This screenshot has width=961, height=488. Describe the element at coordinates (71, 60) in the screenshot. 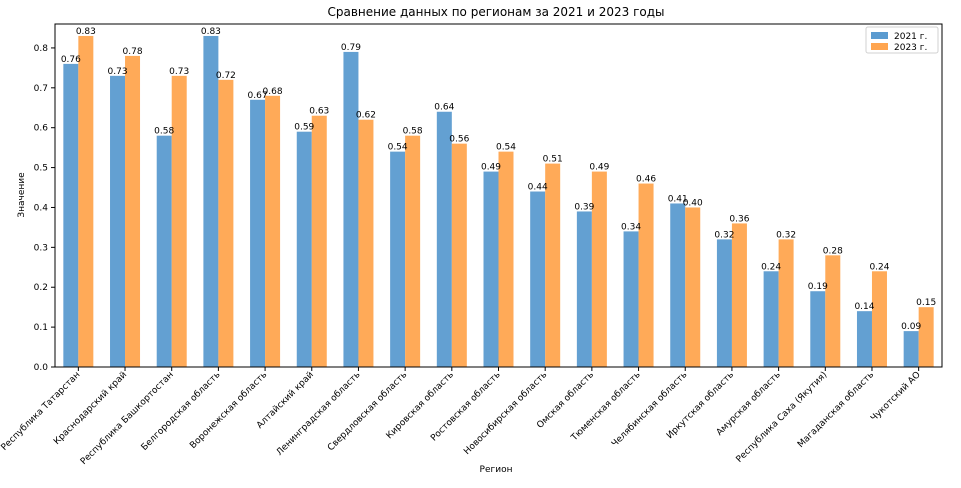

I see `bar-value-label: 0.76` at that location.